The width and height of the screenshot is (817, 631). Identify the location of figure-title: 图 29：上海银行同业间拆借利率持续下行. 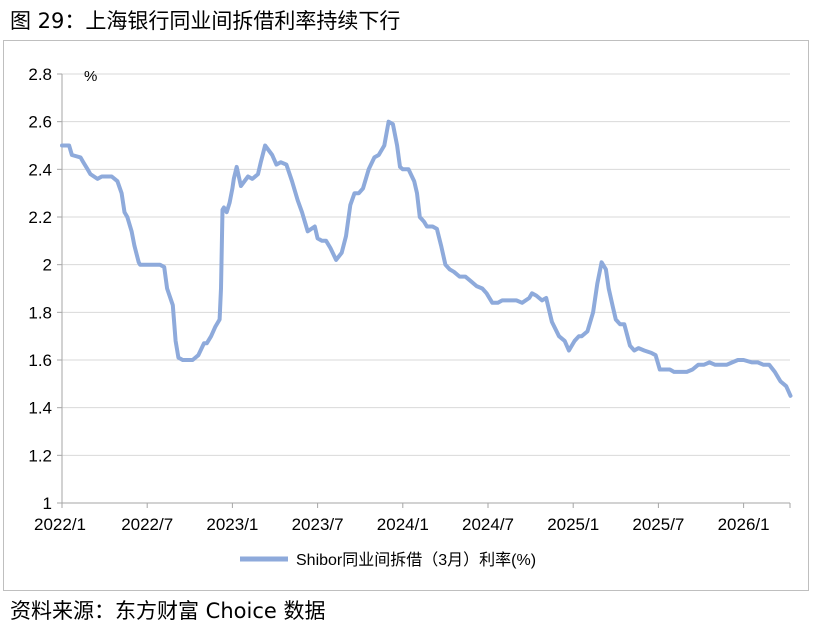
(205, 21).